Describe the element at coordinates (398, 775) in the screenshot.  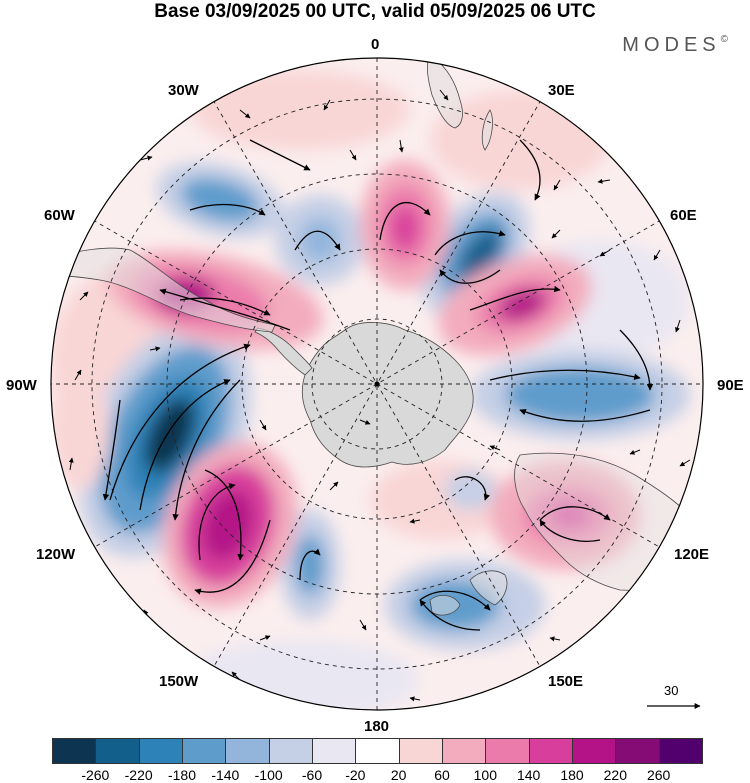
I see `legend-tick-label: 20` at that location.